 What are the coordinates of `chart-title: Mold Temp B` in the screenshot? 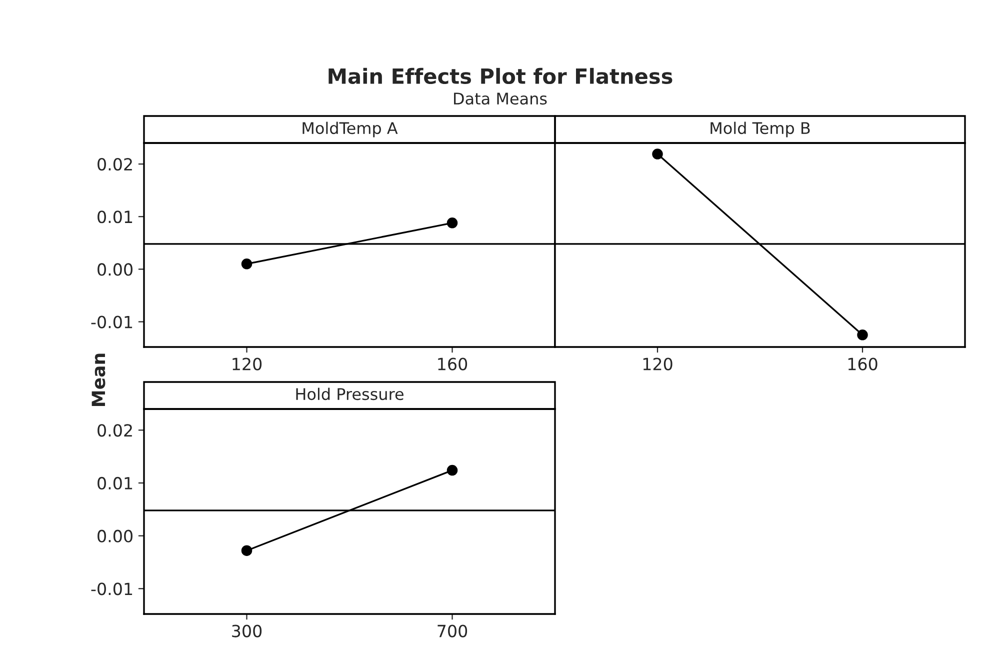 It's located at (760, 130).